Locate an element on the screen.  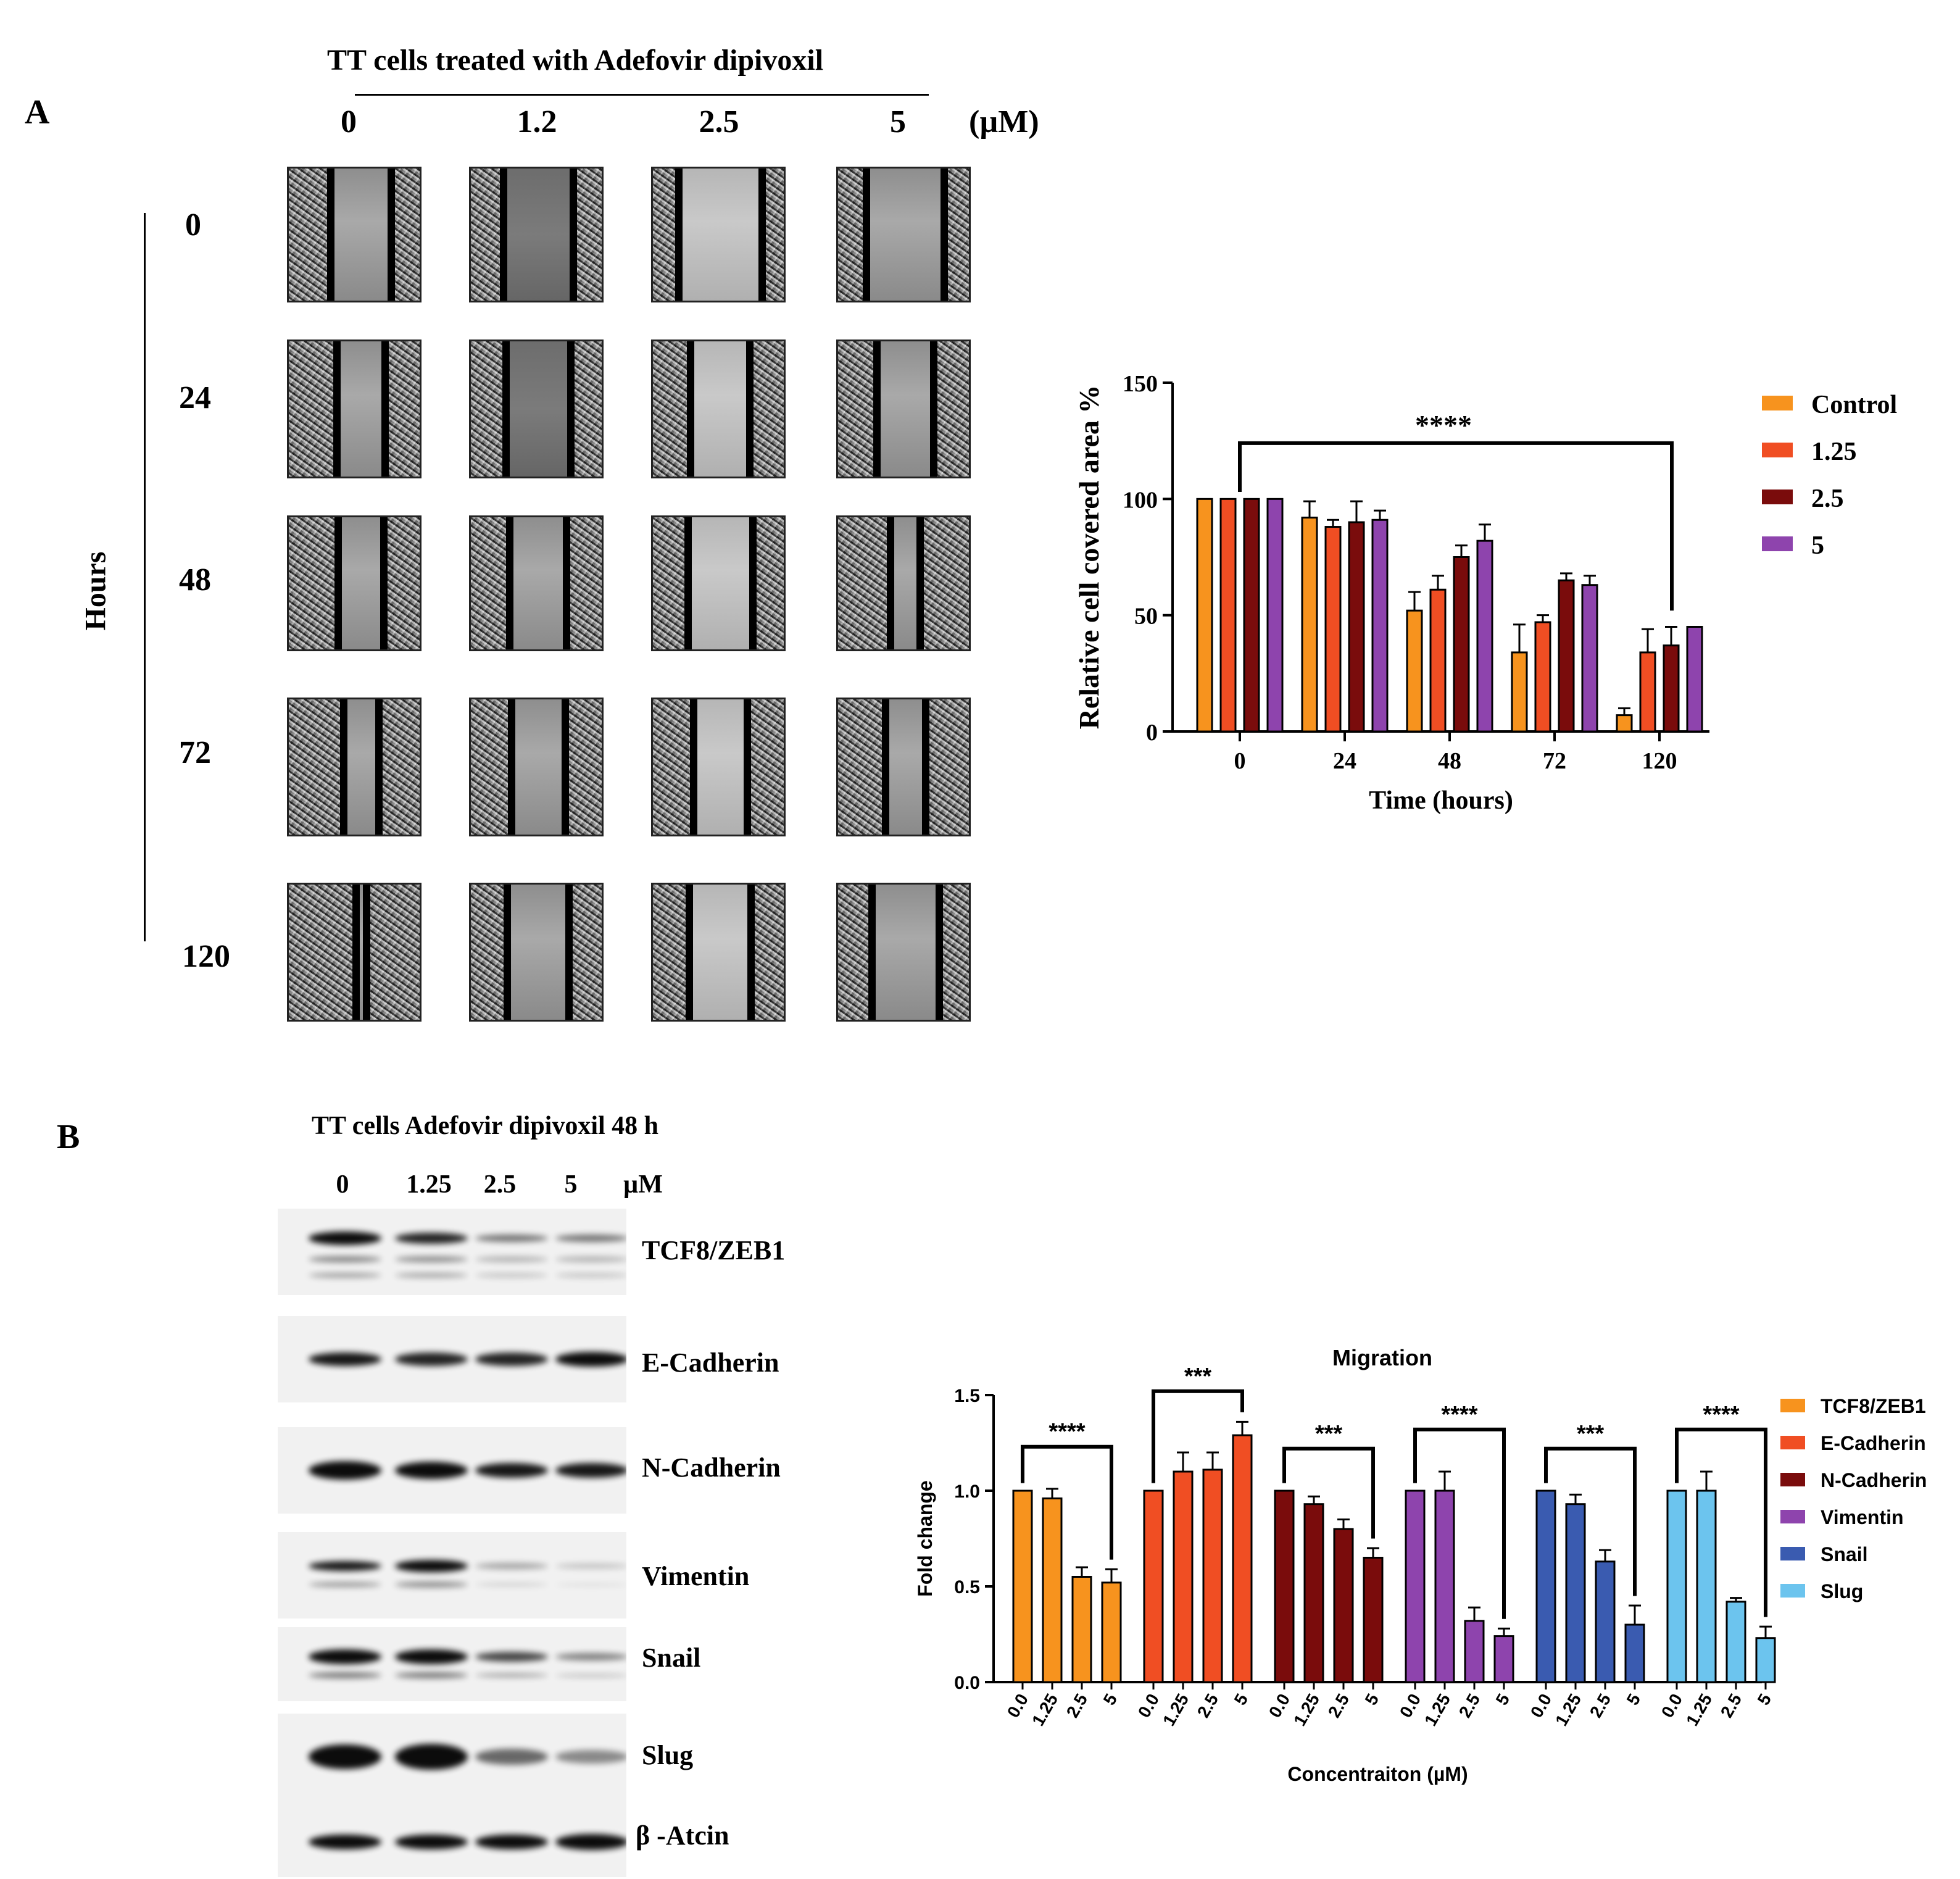
y-axis-title: Fold change is located at coordinates (925, 1538).